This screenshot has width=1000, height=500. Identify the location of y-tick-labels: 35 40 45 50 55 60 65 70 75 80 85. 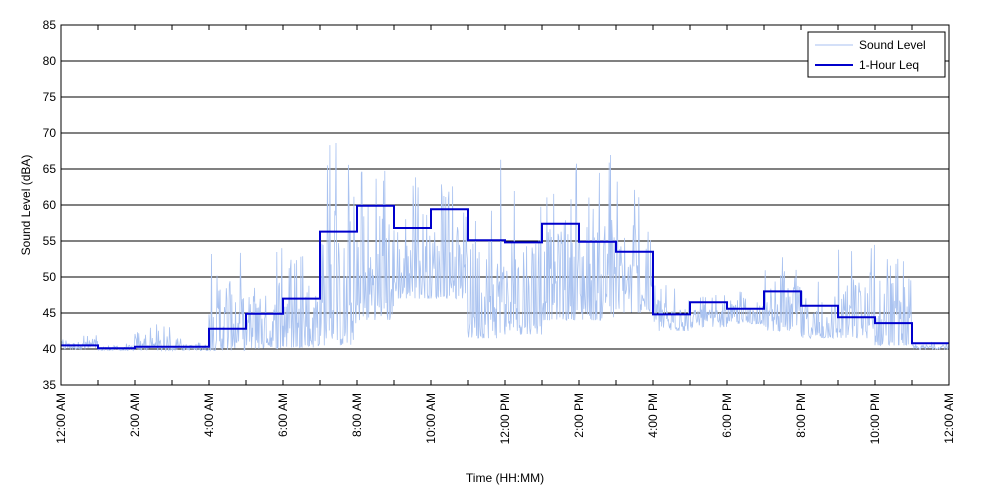
(50, 205).